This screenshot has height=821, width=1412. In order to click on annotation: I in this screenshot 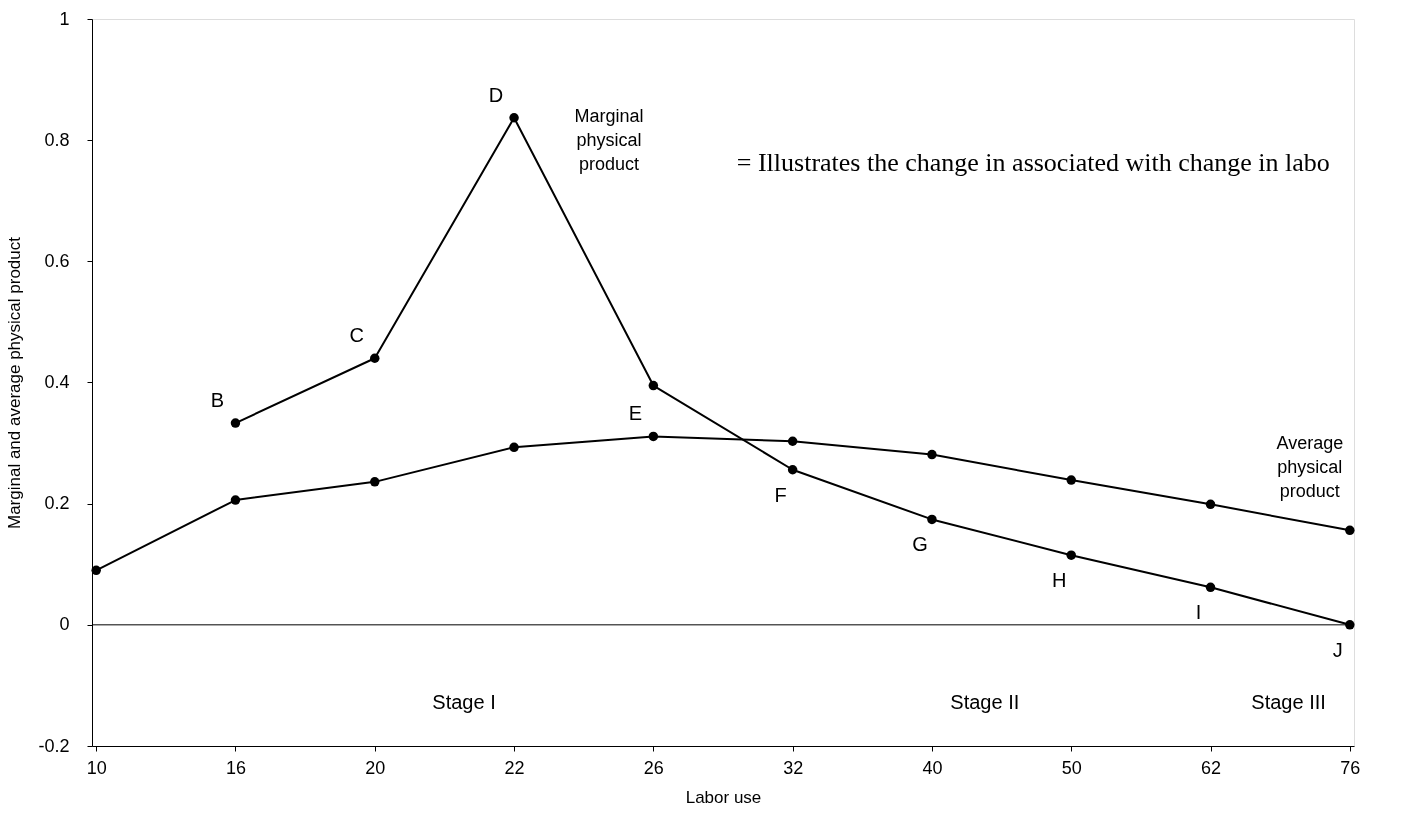, I will do `click(1198, 612)`.